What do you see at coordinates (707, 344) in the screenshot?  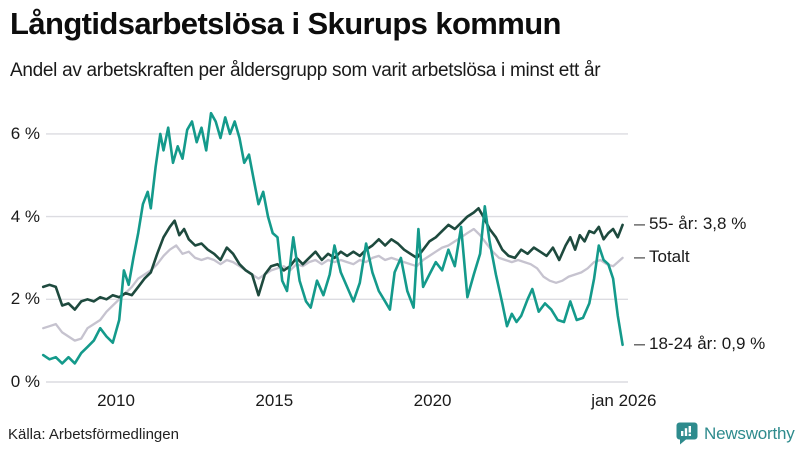 I see `series-label-18-24: 18-24 år: 0,9 %` at bounding box center [707, 344].